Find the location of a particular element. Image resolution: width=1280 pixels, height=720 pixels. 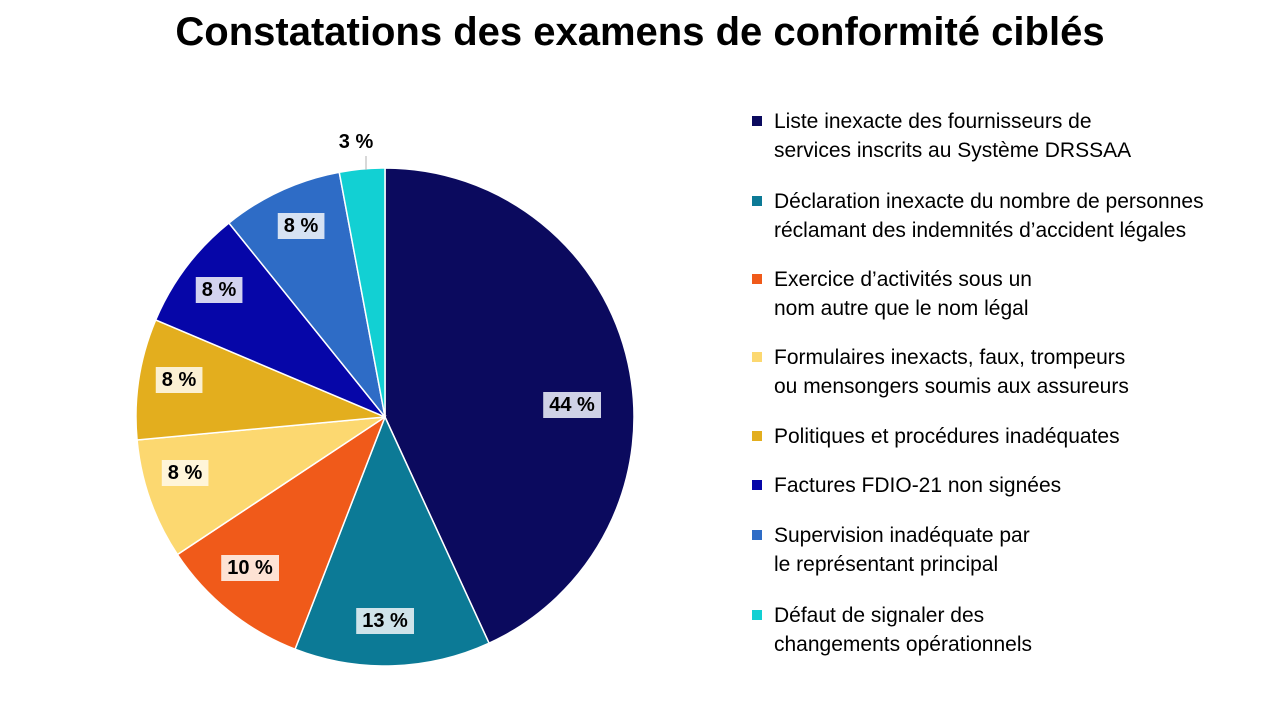

data-label-6: 8 % is located at coordinates (219, 290).